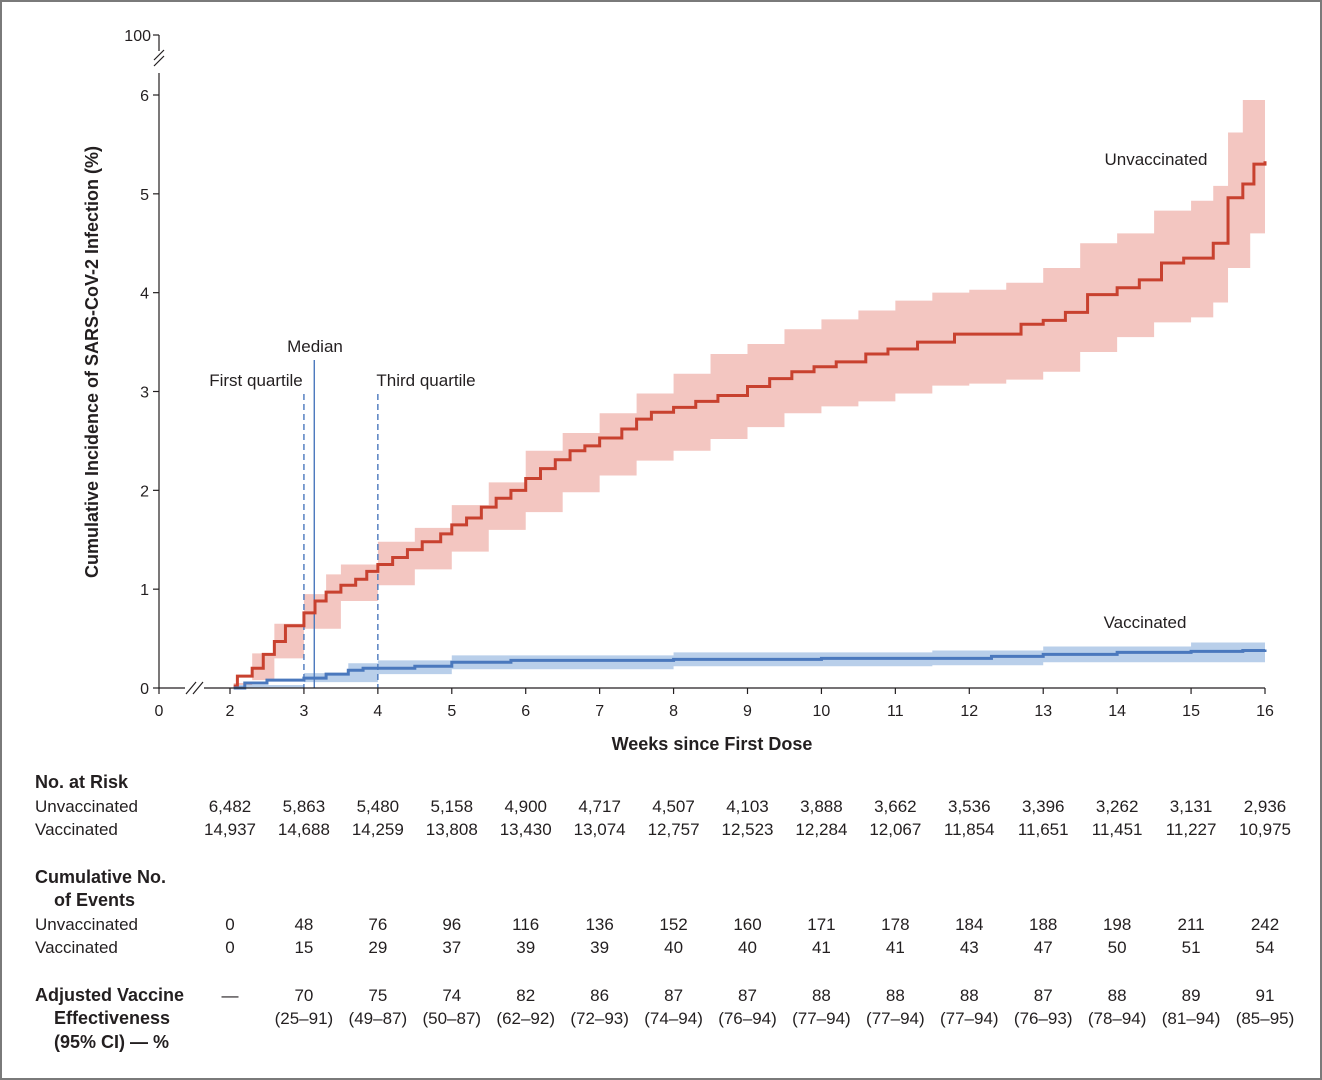 This screenshot has width=1322, height=1080. I want to click on events-cell: 50, so click(1117, 947).